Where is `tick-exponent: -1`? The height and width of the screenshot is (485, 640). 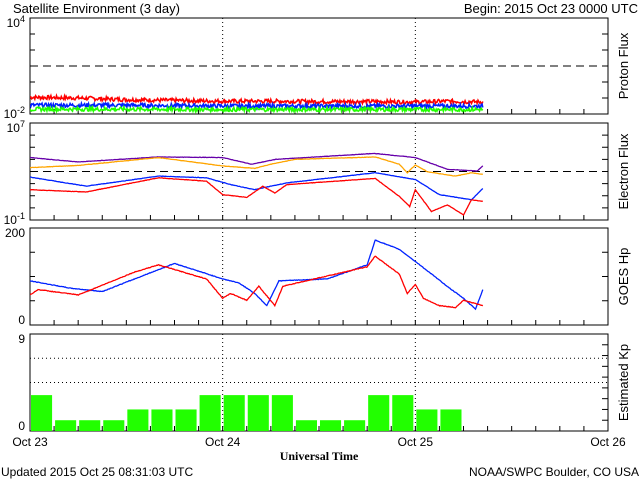 tick-exponent: -1 is located at coordinates (21, 216).